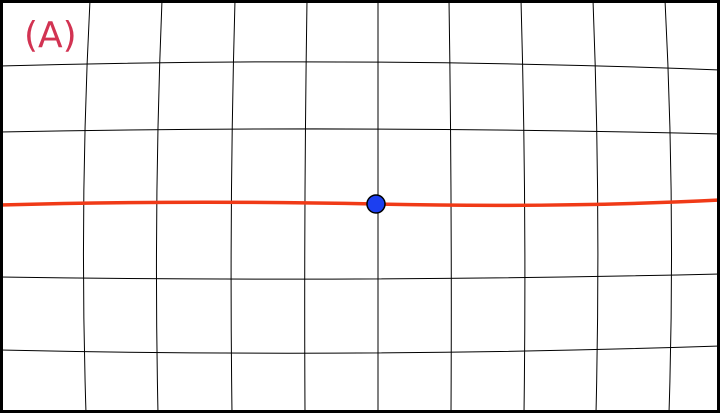 This screenshot has width=720, height=413. I want to click on point, so click(376, 204).